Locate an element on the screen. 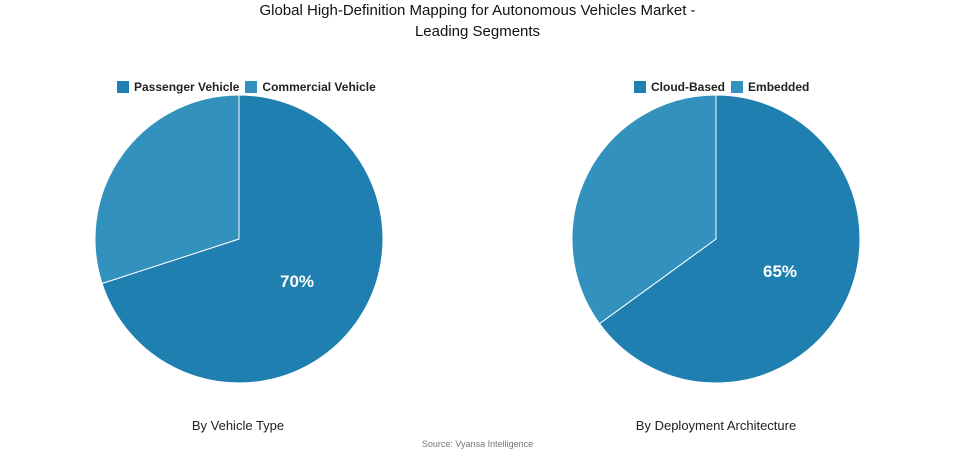 The width and height of the screenshot is (955, 454). legend-label: Embedded is located at coordinates (779, 87).